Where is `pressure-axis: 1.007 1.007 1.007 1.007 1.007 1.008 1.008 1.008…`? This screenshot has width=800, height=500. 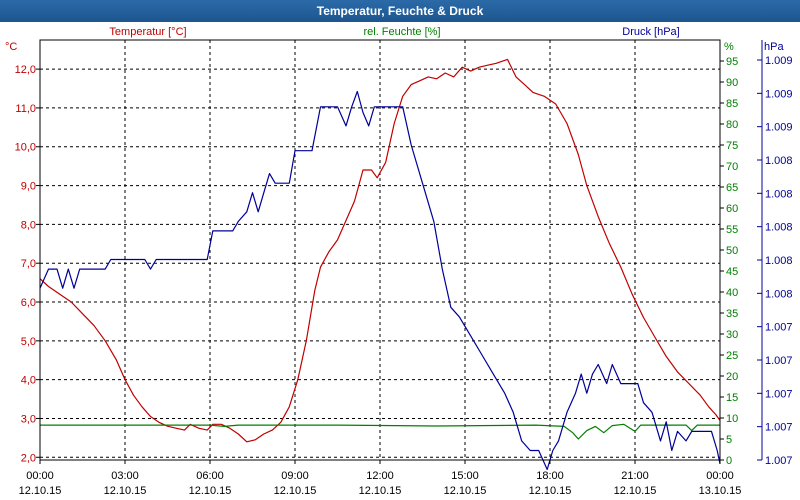 pressure-axis: 1.007 1.007 1.007 1.007 1.007 1.008 1.008 1.008… is located at coordinates (775, 253).